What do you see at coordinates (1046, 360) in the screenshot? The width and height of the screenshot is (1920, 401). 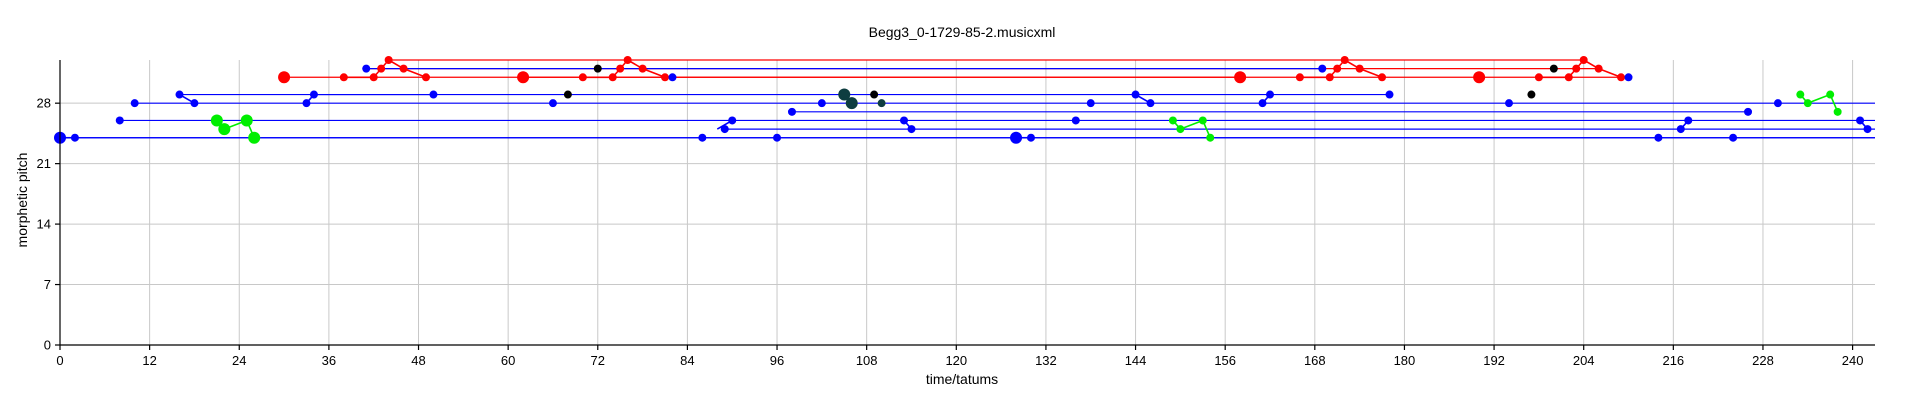 I see `x-tick-label: 132` at bounding box center [1046, 360].